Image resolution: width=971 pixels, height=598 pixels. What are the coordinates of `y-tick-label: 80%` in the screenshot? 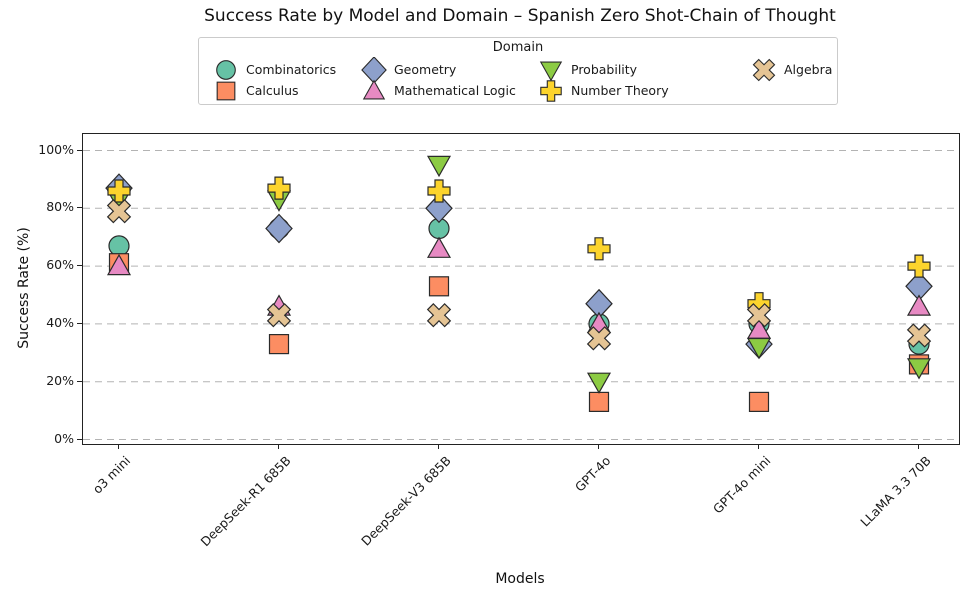 It's located at (60, 206).